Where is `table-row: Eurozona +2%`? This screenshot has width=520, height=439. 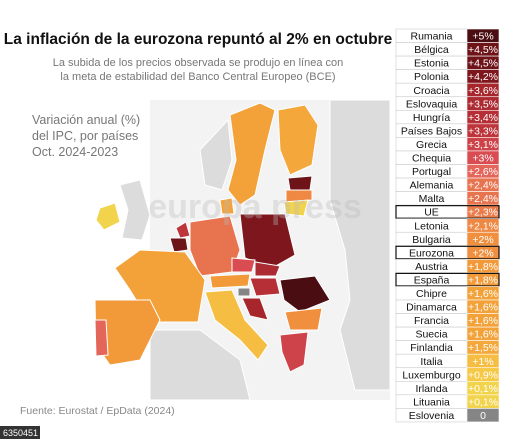 table-row: Eurozona +2% is located at coordinates (447, 252).